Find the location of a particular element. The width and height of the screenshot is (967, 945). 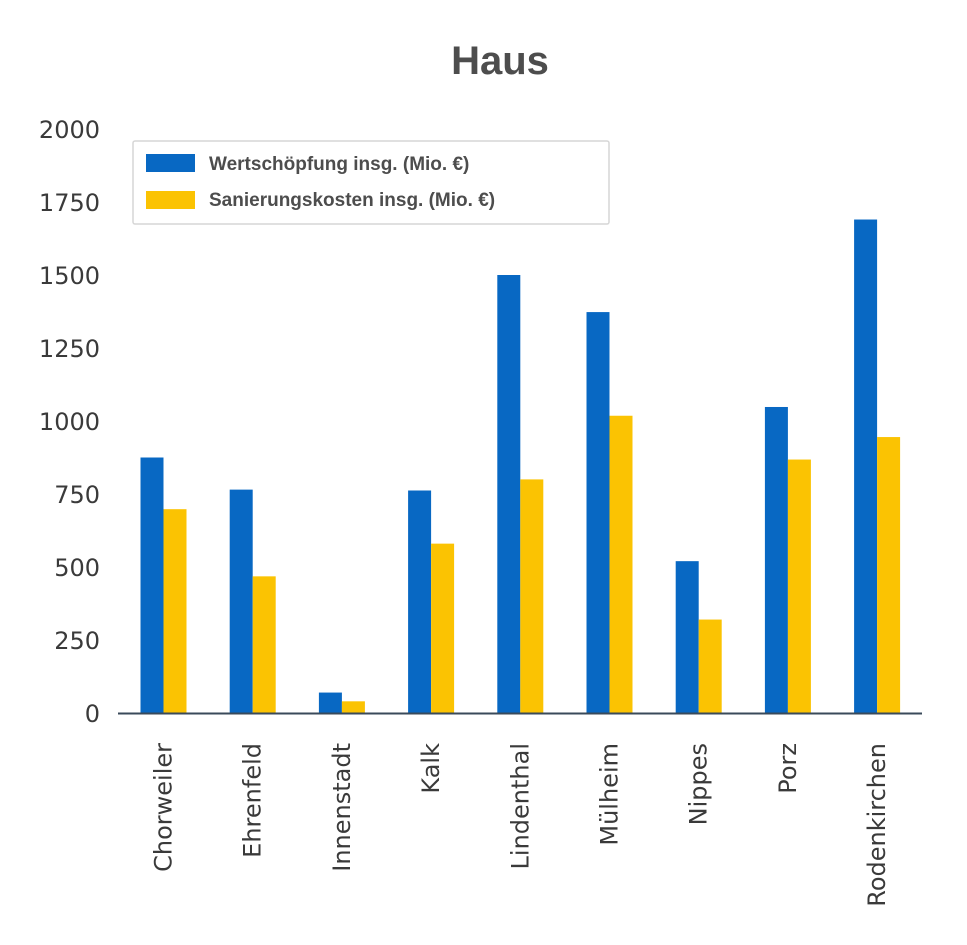

y-tick-label: 500 is located at coordinates (77, 568).